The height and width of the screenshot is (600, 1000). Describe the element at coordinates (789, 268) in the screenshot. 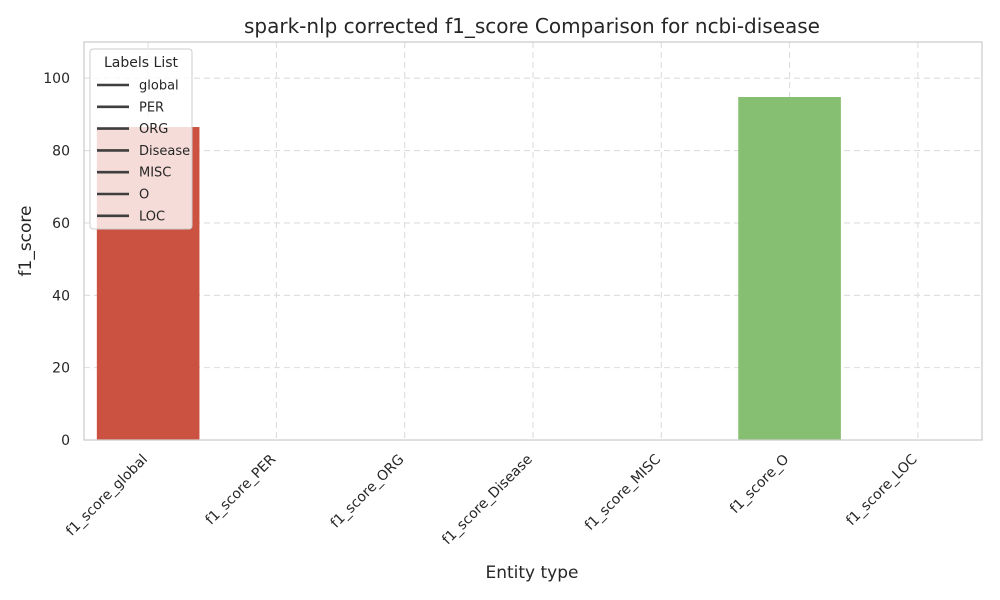

I see `bar-f1_score_O` at that location.